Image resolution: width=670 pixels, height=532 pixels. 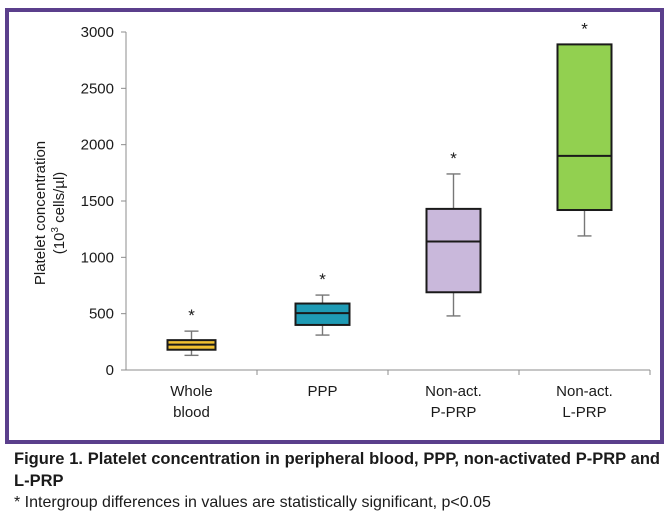 What do you see at coordinates (97, 145) in the screenshot?
I see `y-tick-label: 2000` at bounding box center [97, 145].